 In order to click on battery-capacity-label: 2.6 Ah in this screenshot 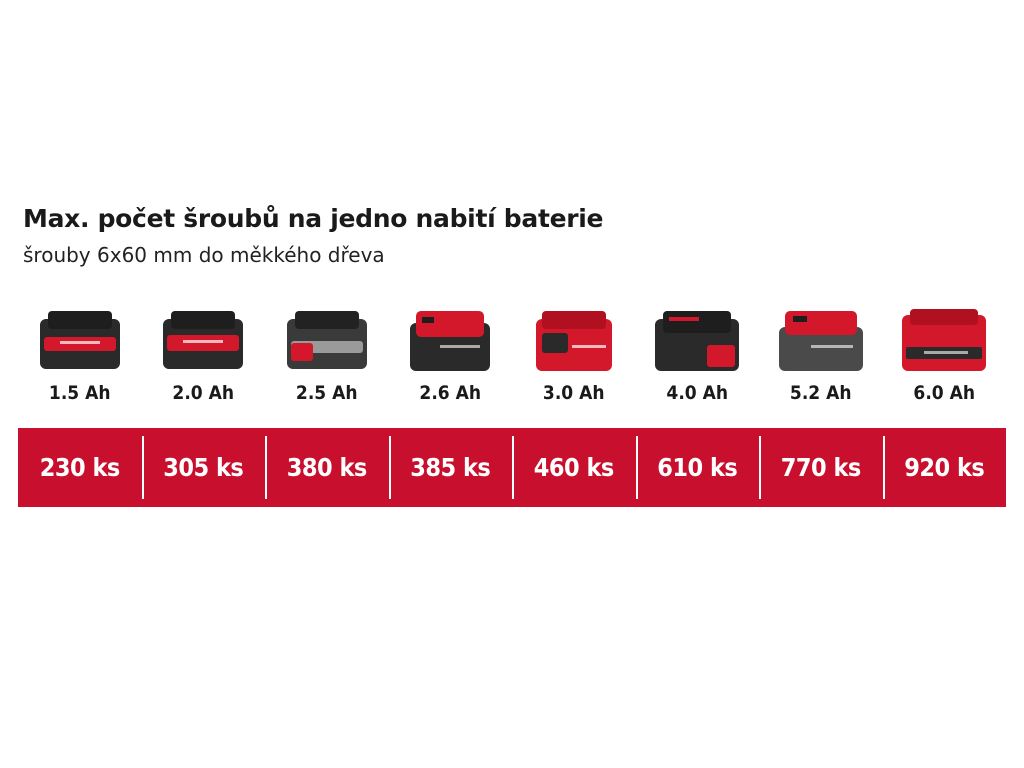, I will do `click(450, 393)`.